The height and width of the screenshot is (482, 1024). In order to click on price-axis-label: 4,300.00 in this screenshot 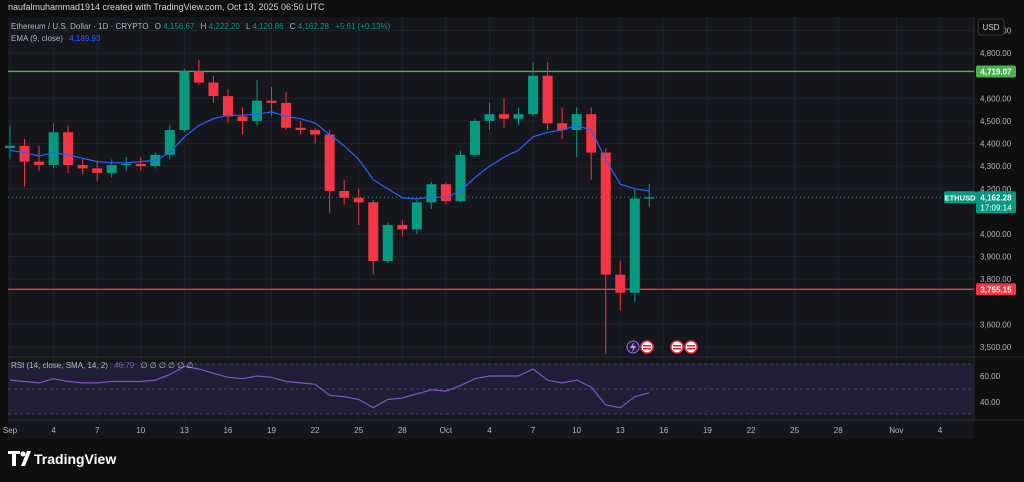, I will do `click(996, 166)`.